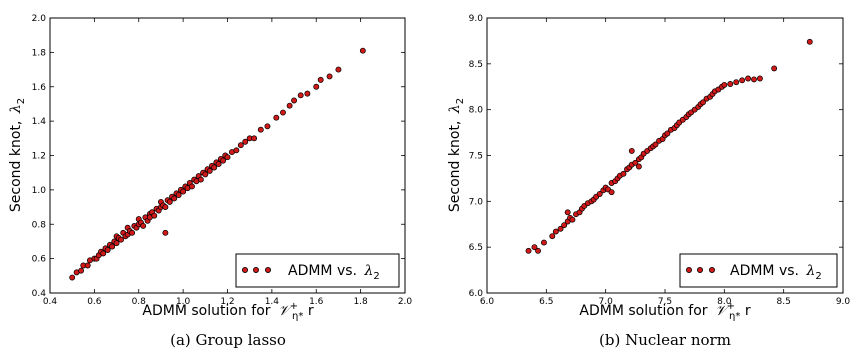 The width and height of the screenshot is (851, 356). Describe the element at coordinates (606, 302) in the screenshot. I see `x-tick-label-b: 7.0` at that location.